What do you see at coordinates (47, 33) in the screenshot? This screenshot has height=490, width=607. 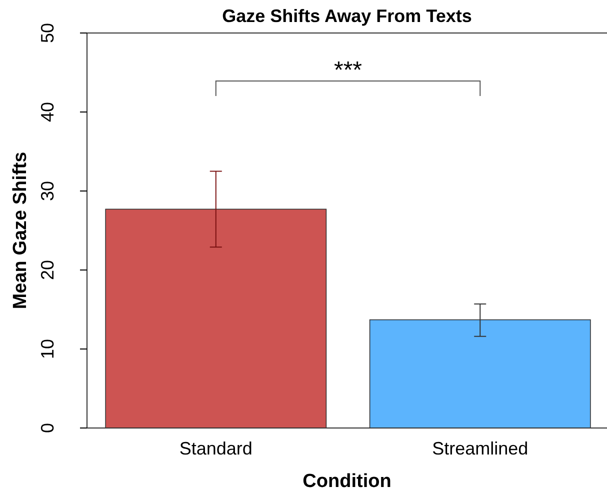 I see `y-tick-label: 50` at bounding box center [47, 33].